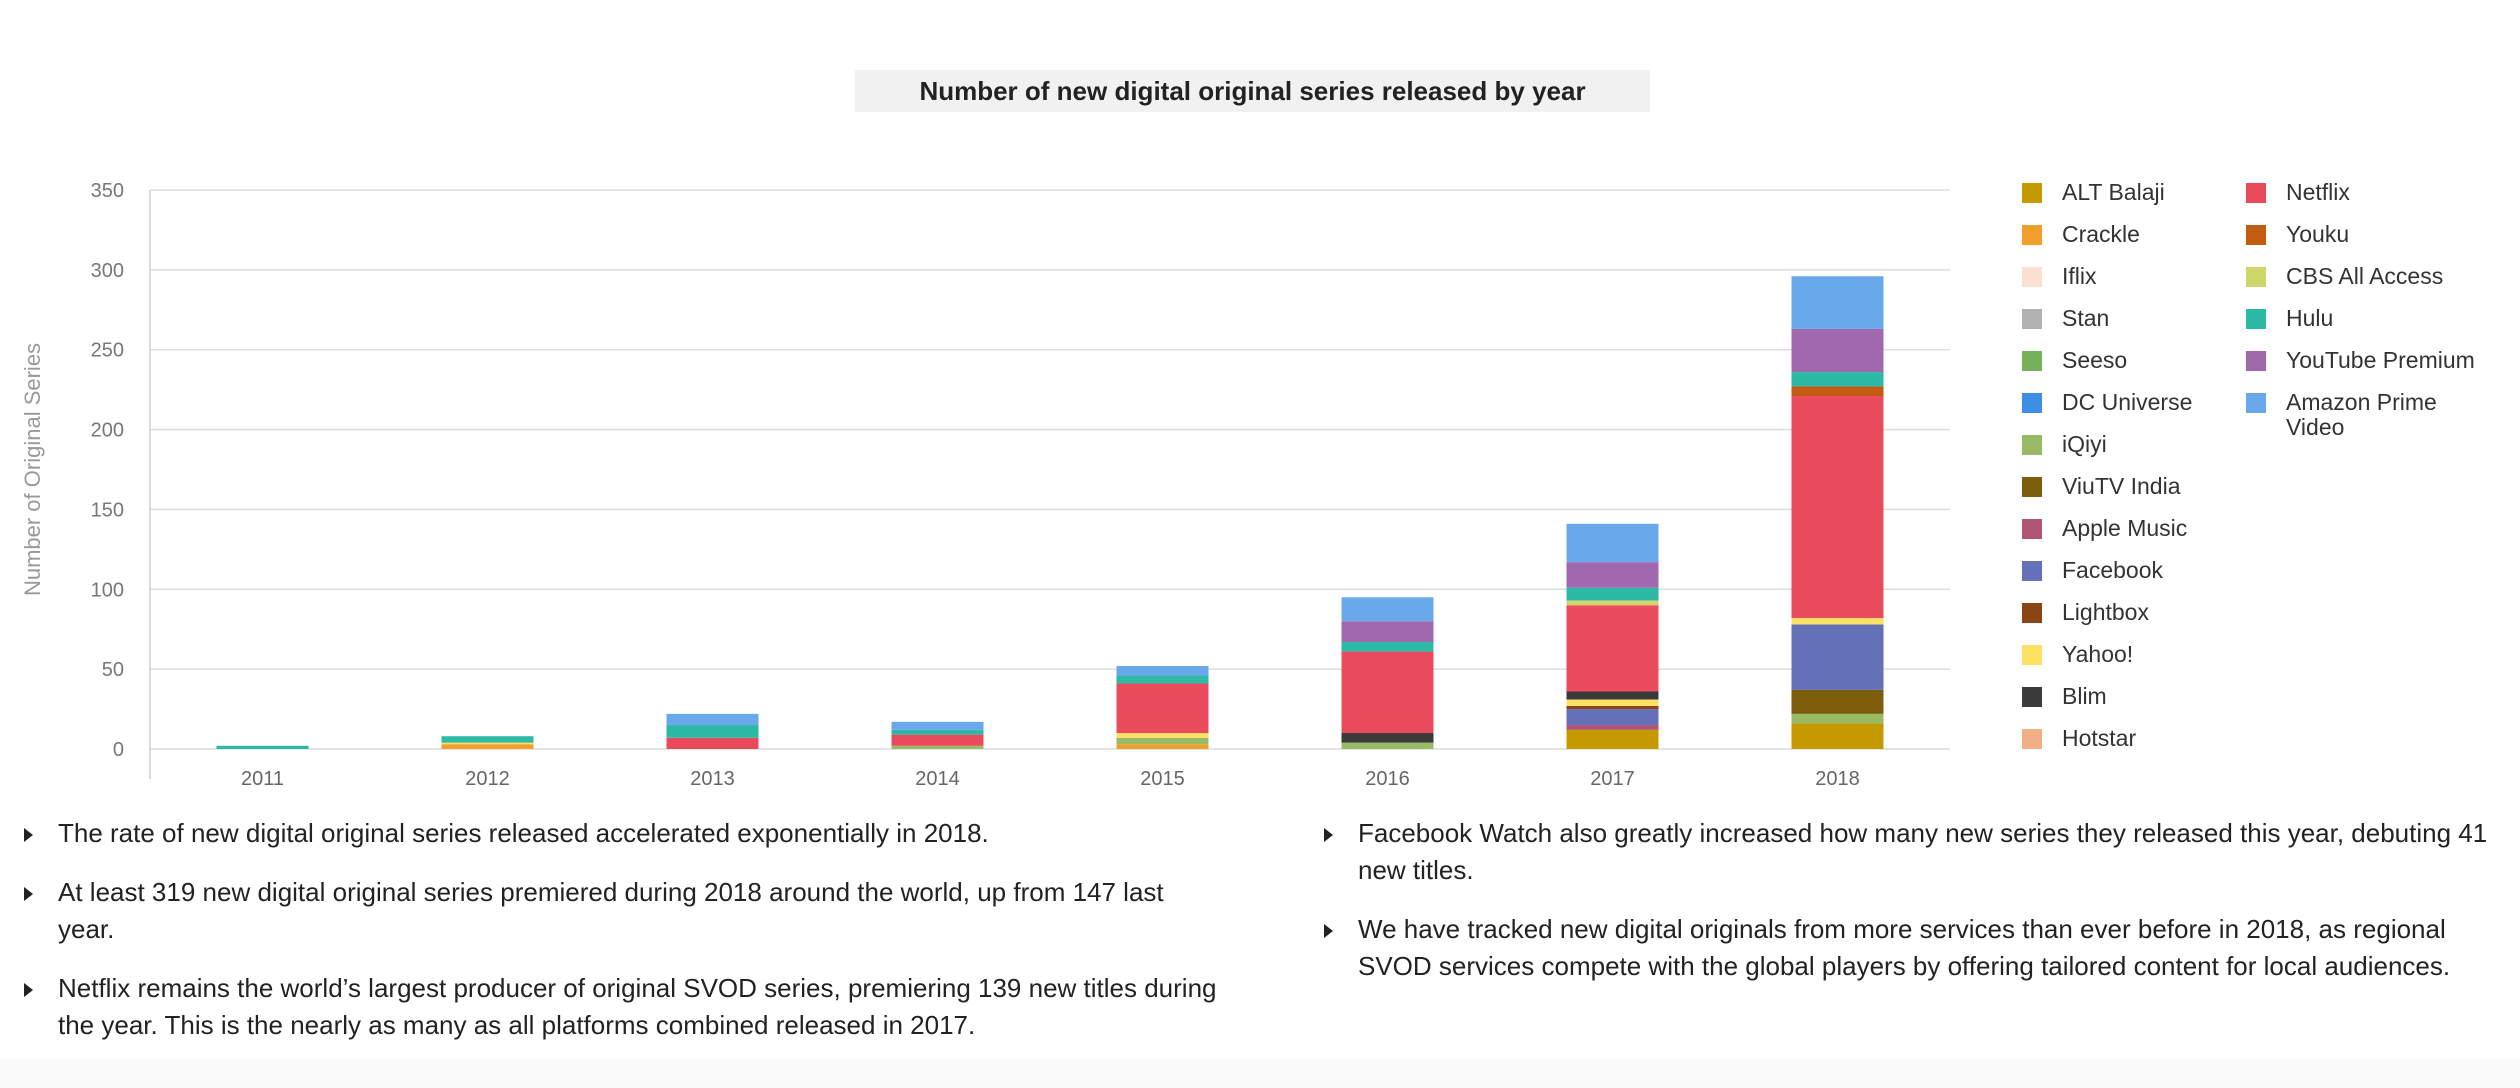 Image resolution: width=2520 pixels, height=1088 pixels. Describe the element at coordinates (2137, 234) in the screenshot. I see `legend-item: Crackle` at that location.